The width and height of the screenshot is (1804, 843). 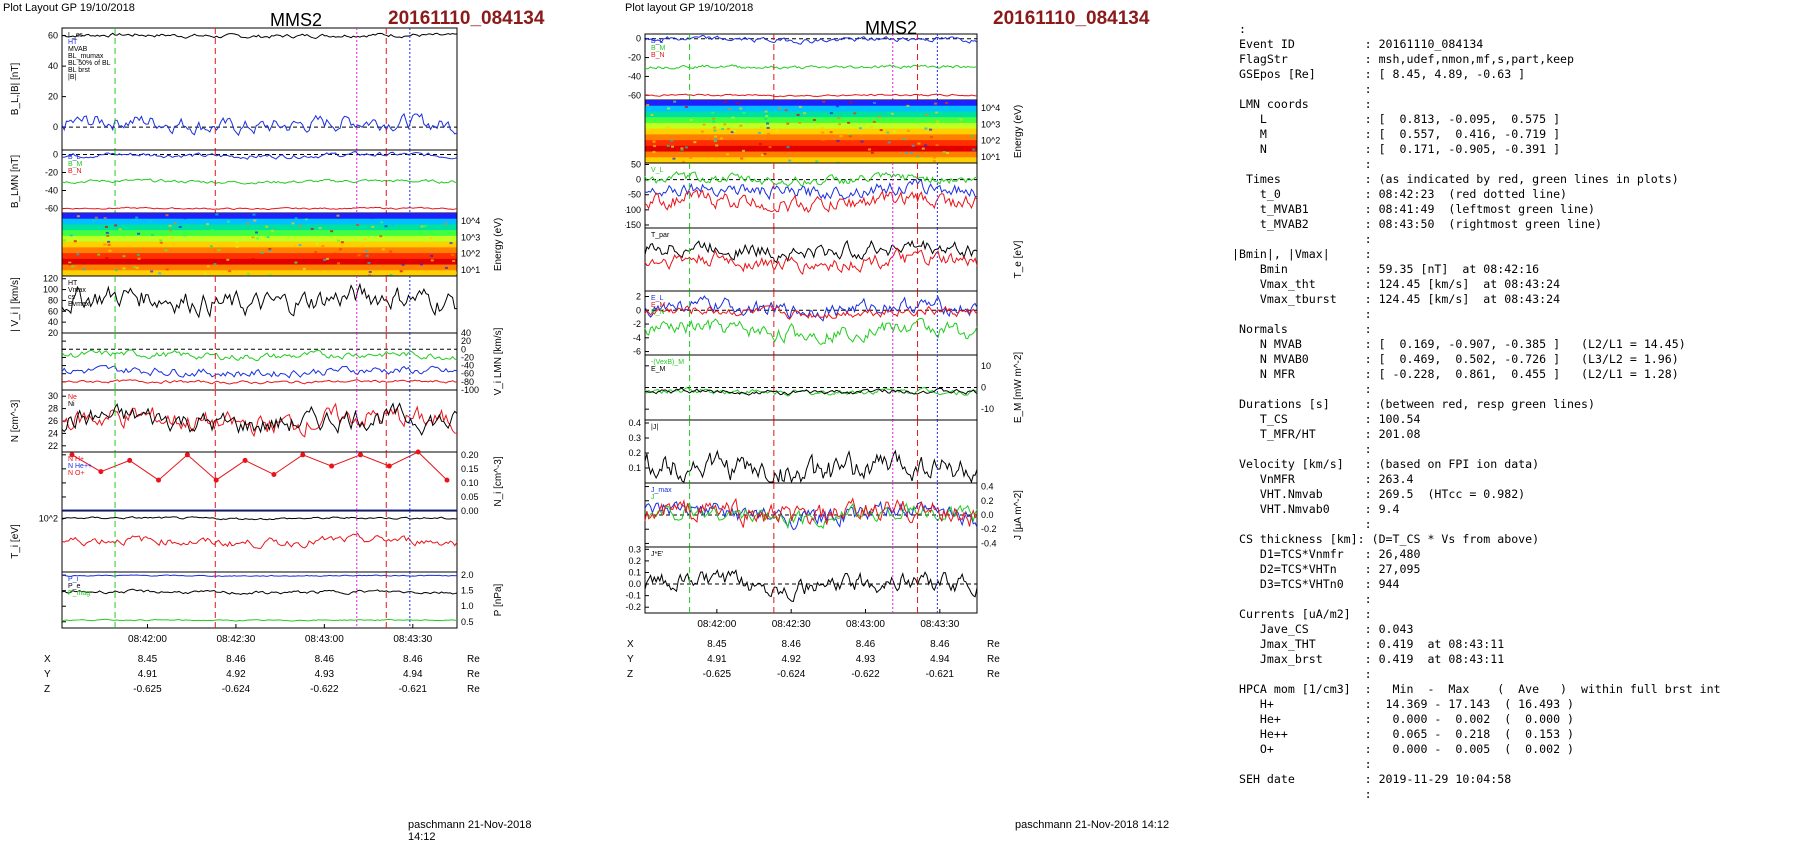 I want to click on tick-label: 30, so click(x=53, y=396).